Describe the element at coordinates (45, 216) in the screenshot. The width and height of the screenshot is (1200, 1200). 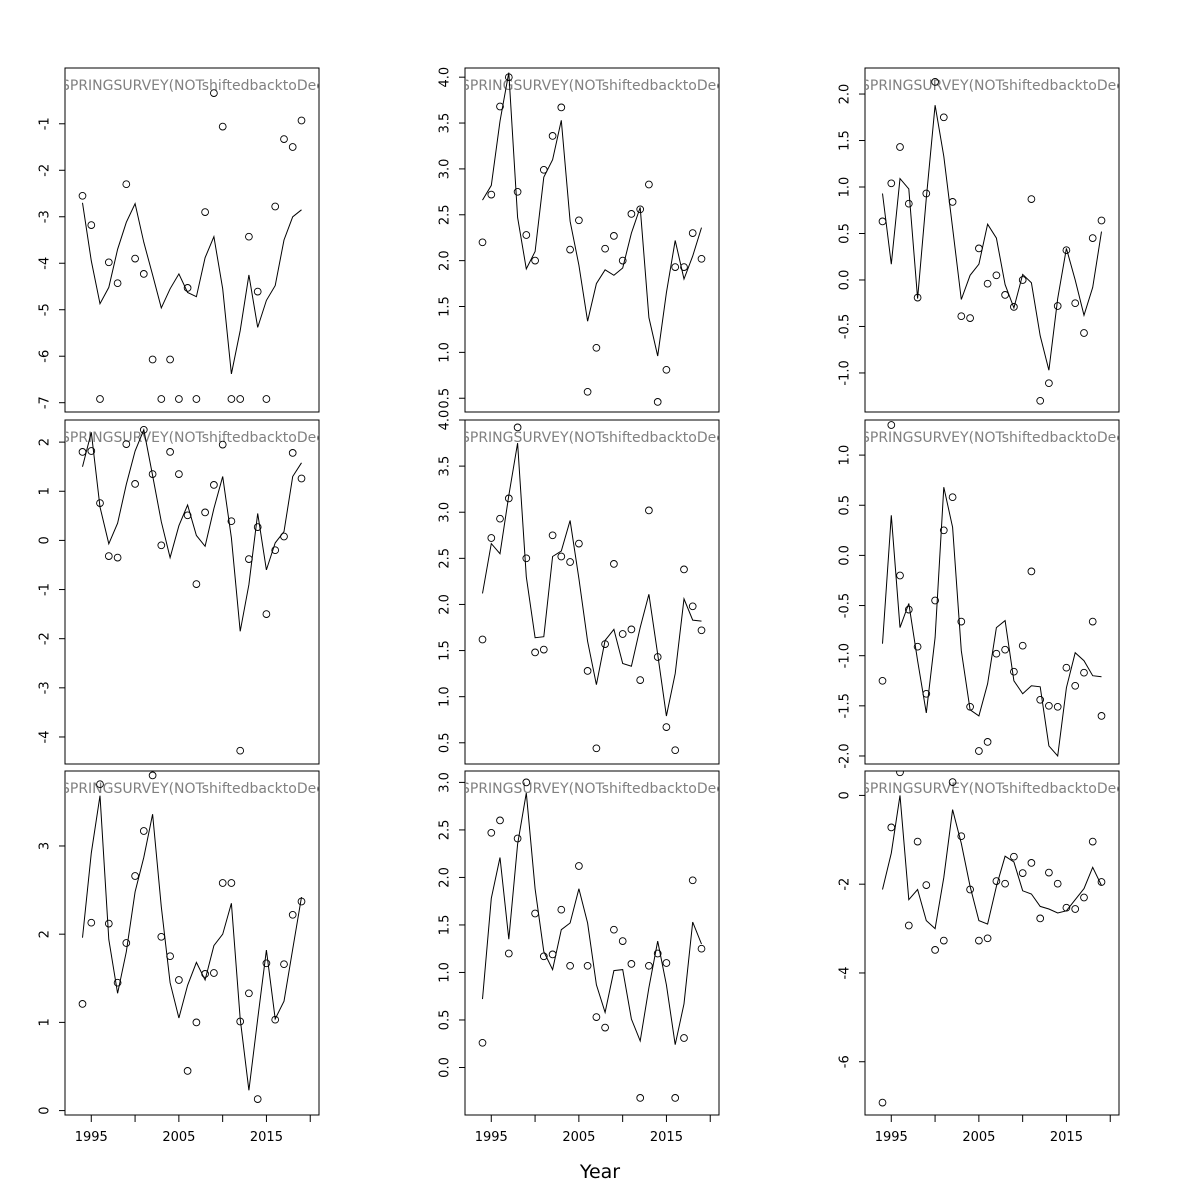
I see `y-tick-label: -3` at that location.